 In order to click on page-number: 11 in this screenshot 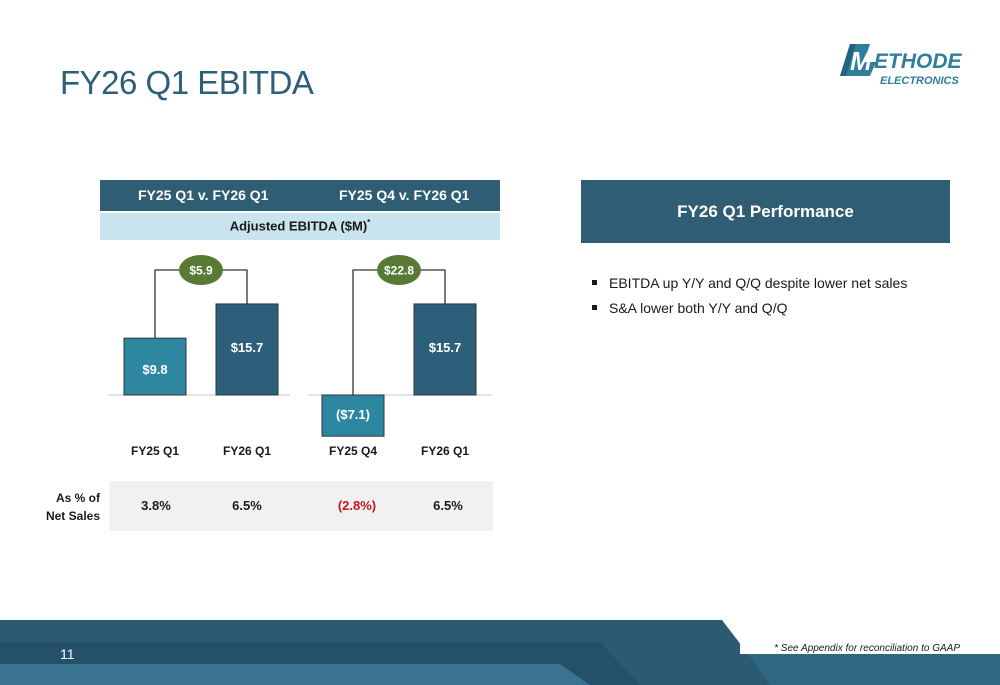, I will do `click(67, 654)`.